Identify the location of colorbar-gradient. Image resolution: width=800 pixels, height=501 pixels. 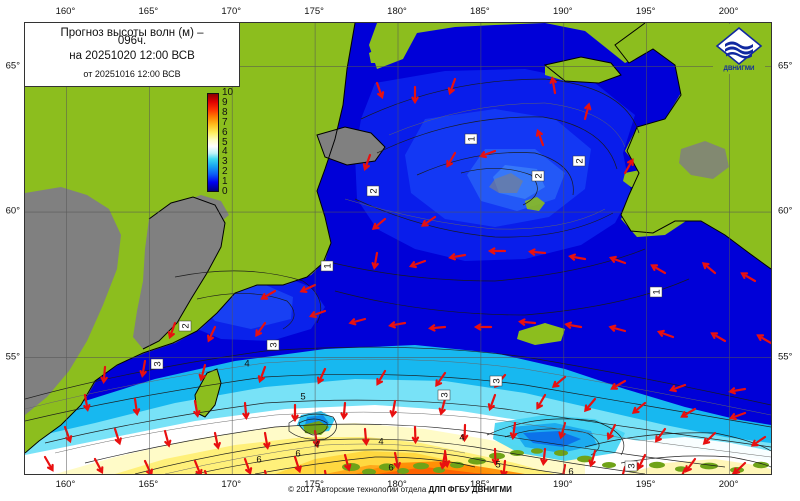
(213, 142).